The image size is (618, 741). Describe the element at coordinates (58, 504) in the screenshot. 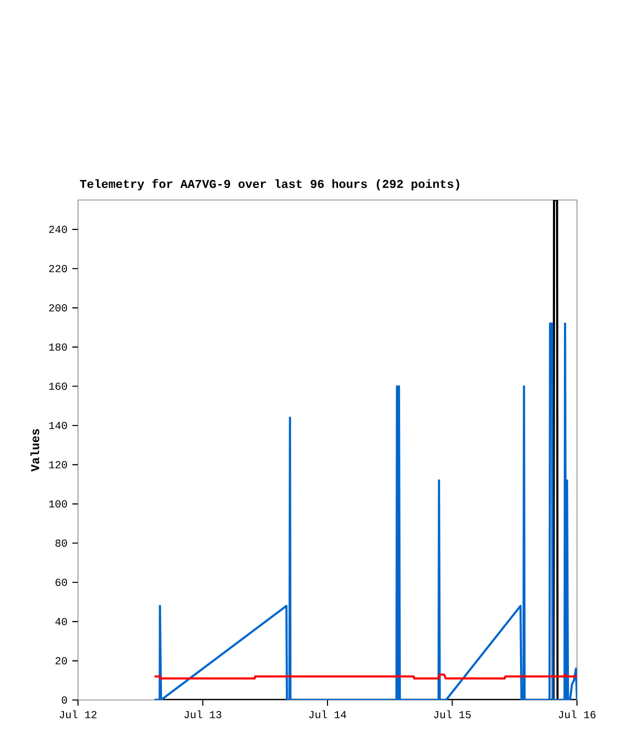

I see `y-tick-label: 100` at that location.